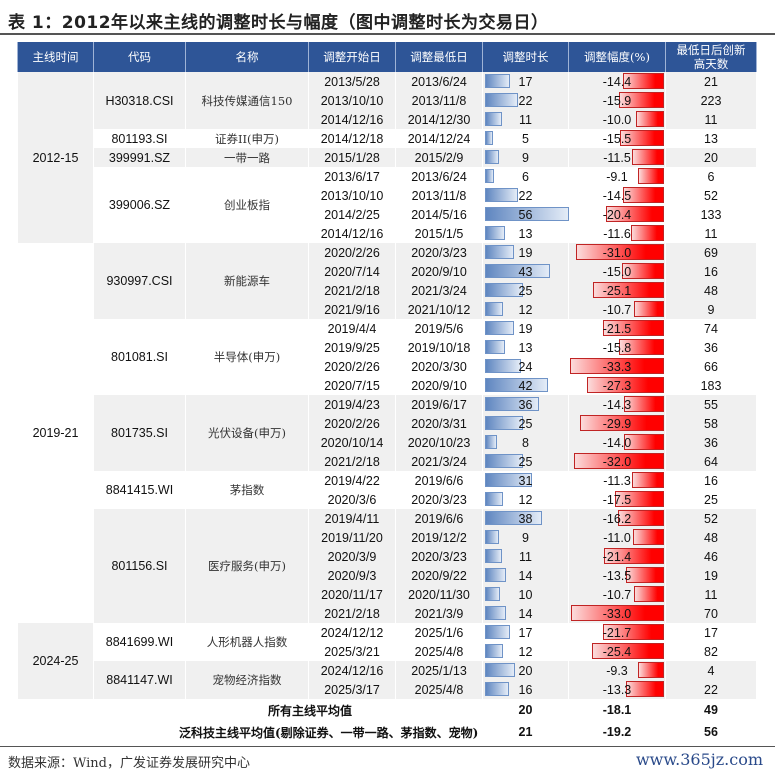 The image size is (775, 772). I want to click on duration-value: 16, so click(525, 689).